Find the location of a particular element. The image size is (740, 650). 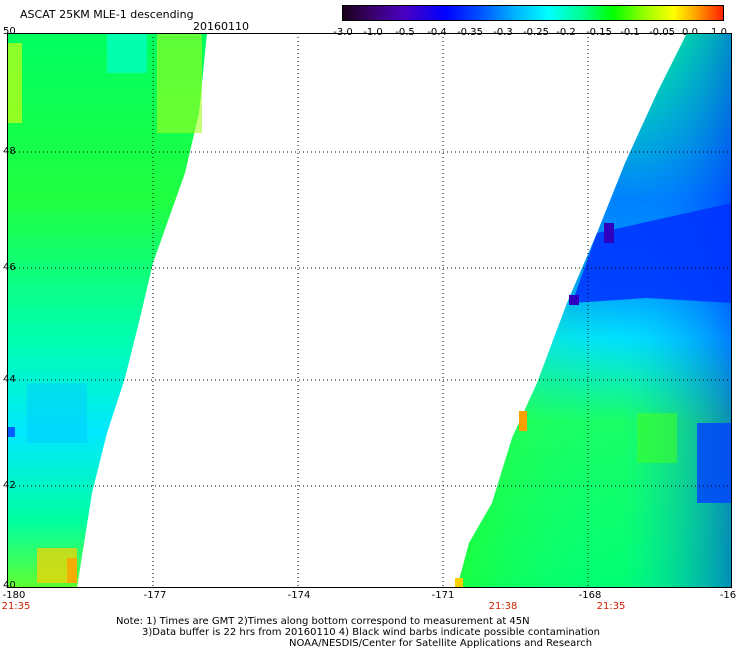

lat-label: 46 is located at coordinates (9, 267).